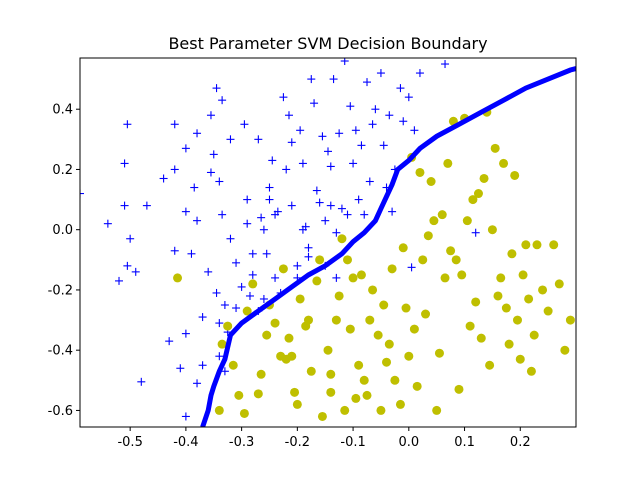 The height and width of the screenshot is (480, 640). I want to click on x-tick-label: -0.1, so click(352, 442).